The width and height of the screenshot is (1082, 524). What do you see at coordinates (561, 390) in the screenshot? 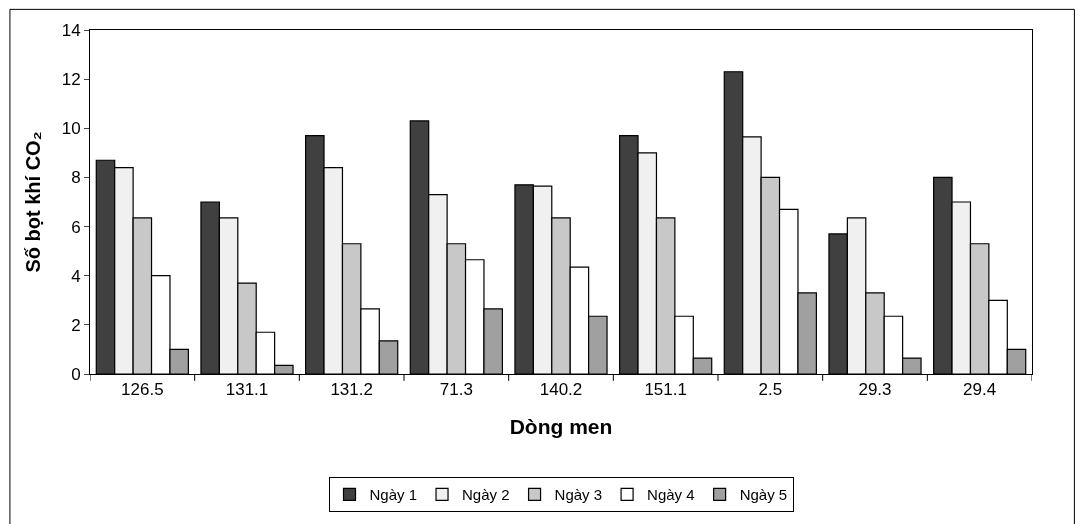
I see `x-tick-label: 140.2` at bounding box center [561, 390].